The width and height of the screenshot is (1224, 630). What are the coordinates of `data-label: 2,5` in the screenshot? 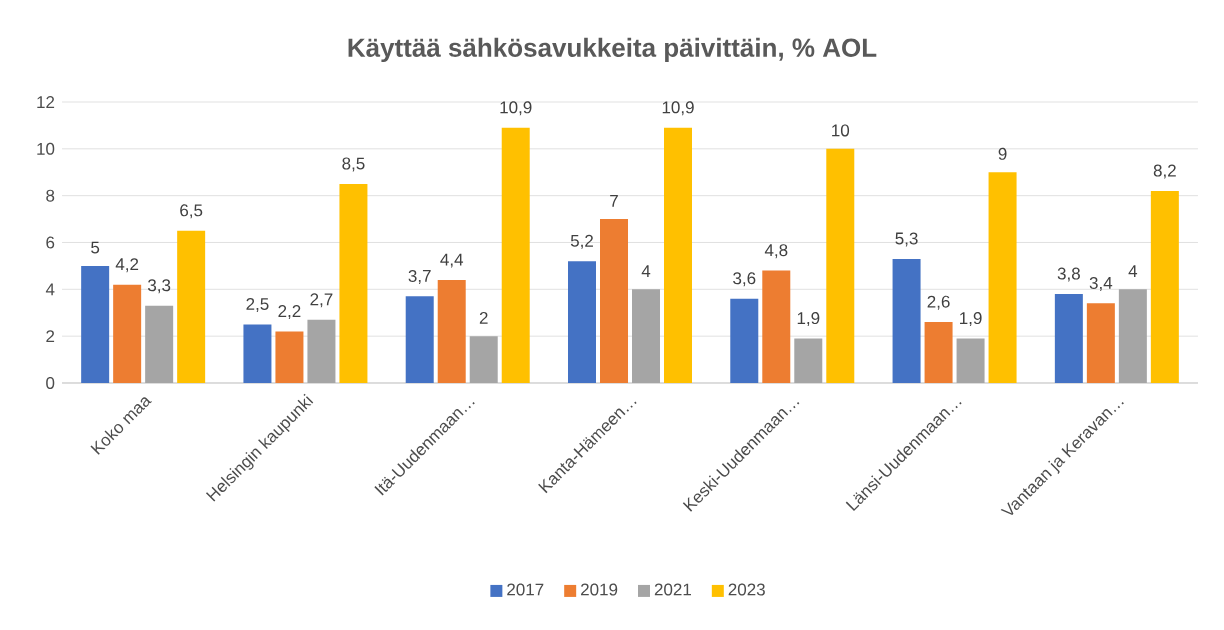 It's located at (257, 305).